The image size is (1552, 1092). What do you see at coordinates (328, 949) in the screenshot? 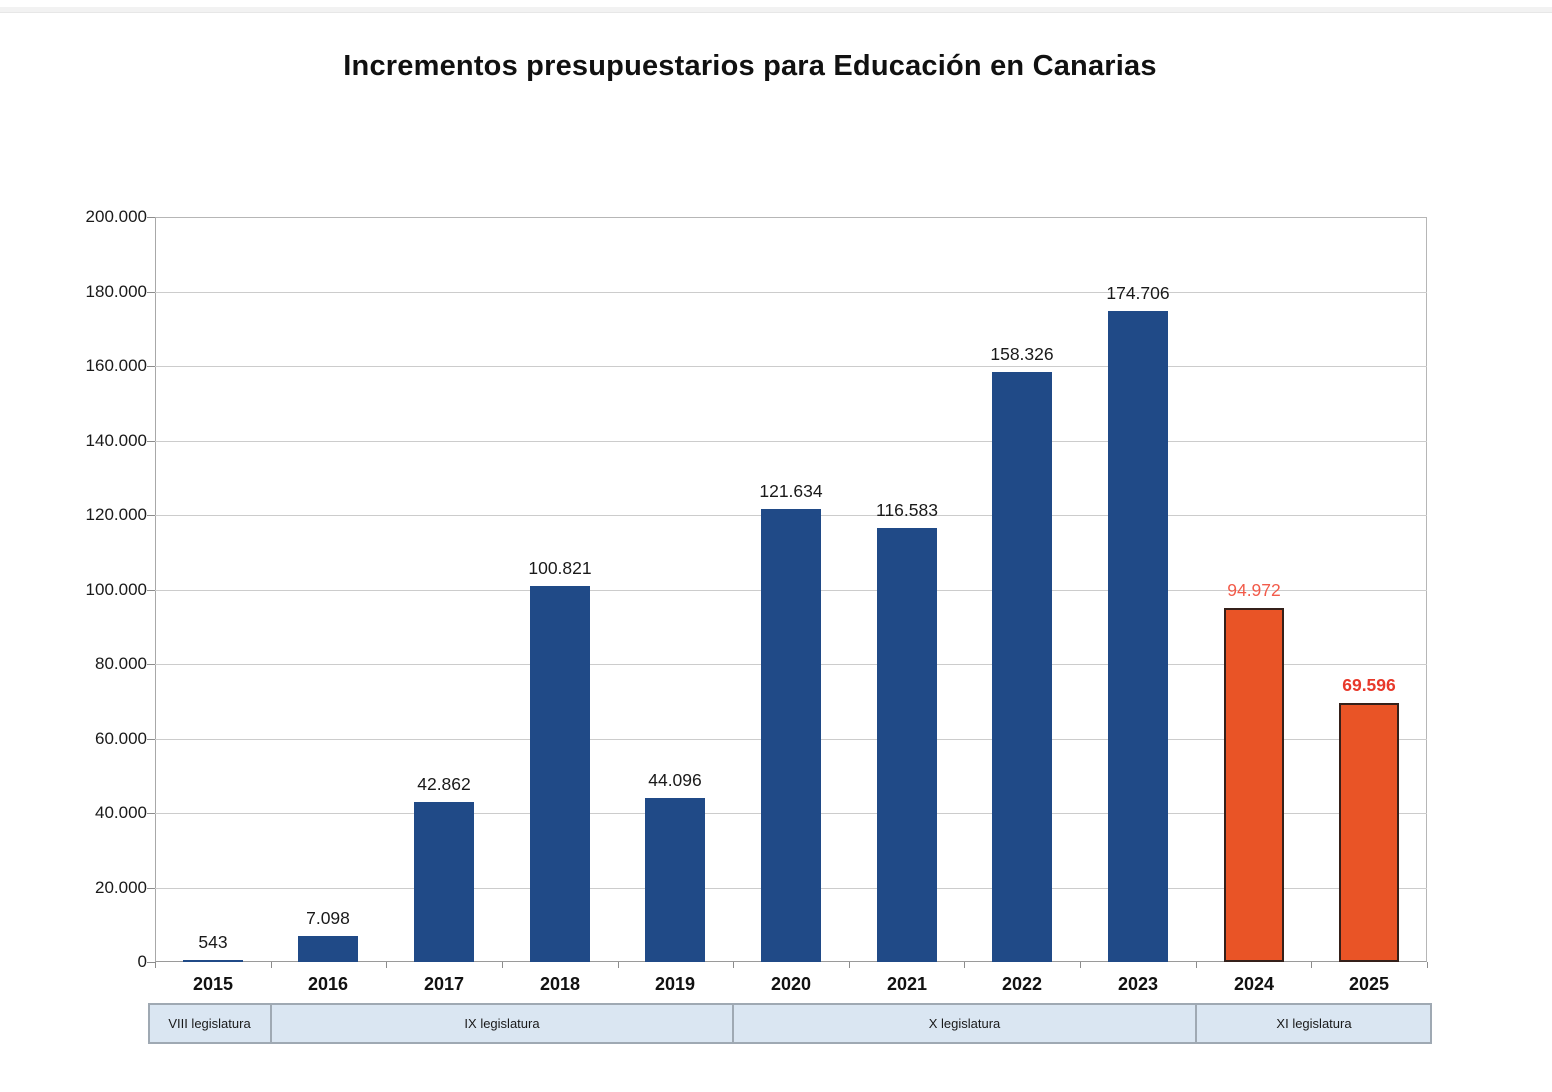
I see `bar-2016` at bounding box center [328, 949].